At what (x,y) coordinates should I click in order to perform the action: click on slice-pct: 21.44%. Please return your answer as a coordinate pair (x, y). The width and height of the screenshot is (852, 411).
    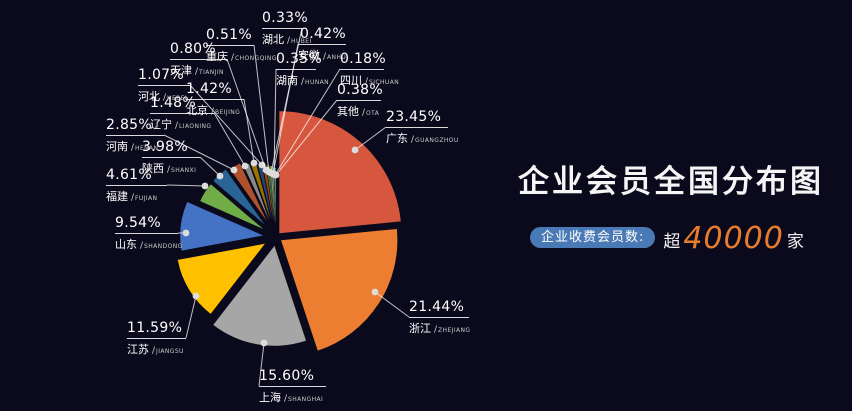
    Looking at the image, I should click on (439, 308).